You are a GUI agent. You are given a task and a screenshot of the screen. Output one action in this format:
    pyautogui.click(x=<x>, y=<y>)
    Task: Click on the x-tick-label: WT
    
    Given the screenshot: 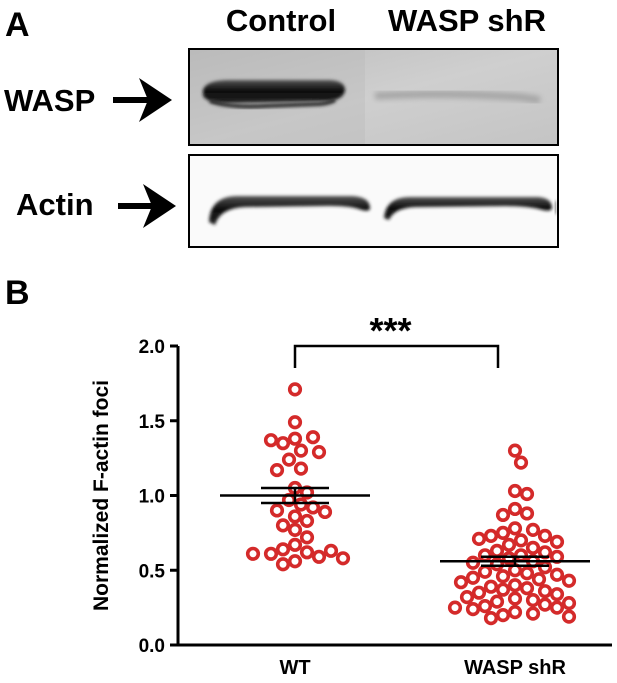 What is the action you would take?
    pyautogui.click(x=294, y=668)
    